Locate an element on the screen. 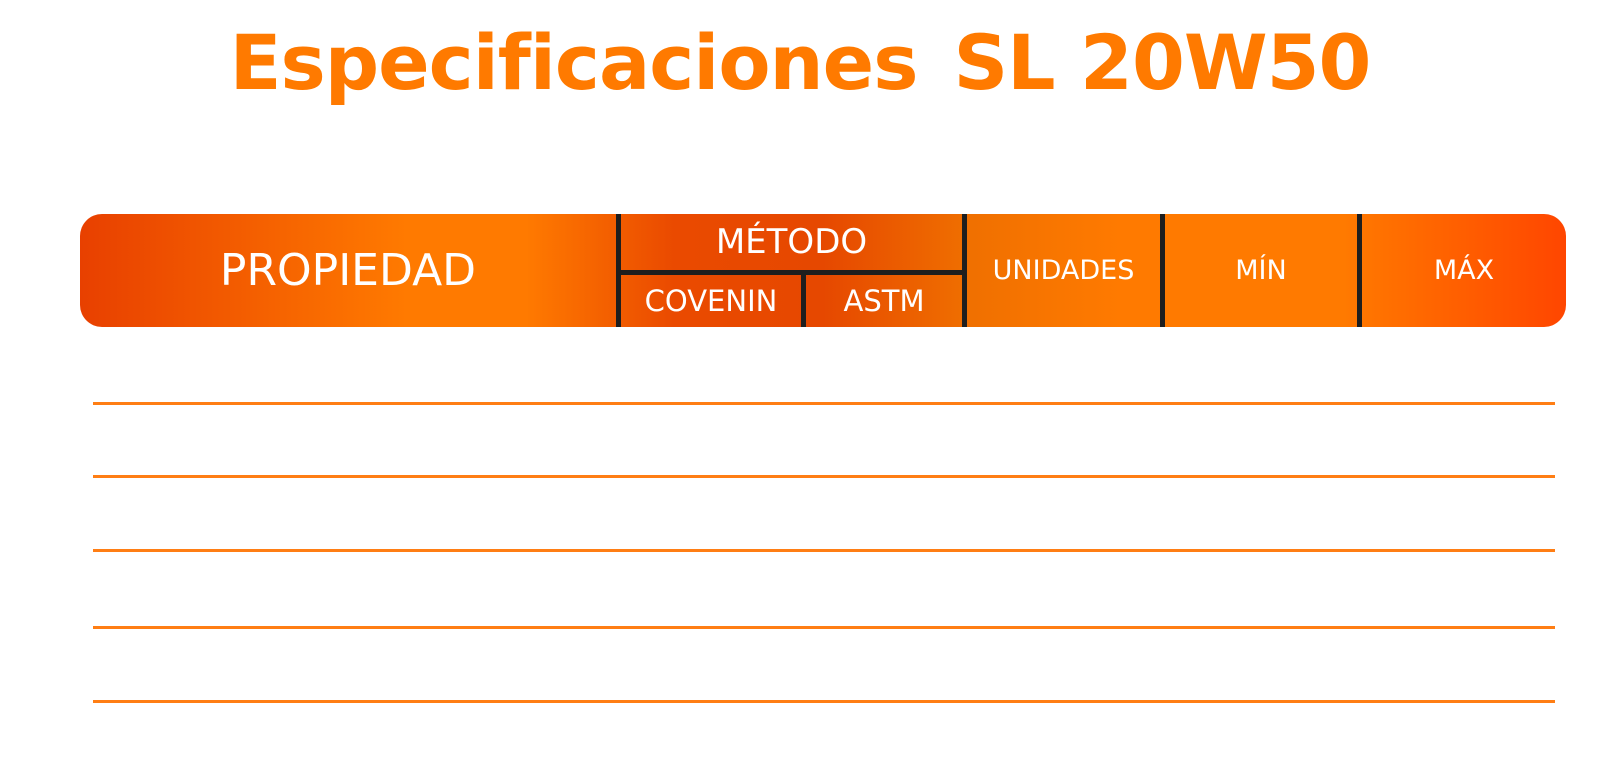  page-title: Especificaciones SL 20W50 is located at coordinates (800, 63).